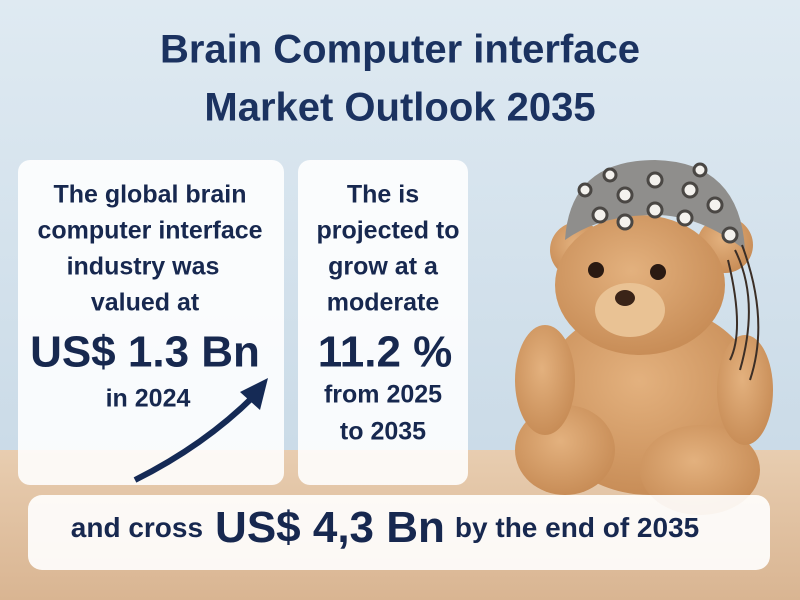  Describe the element at coordinates (385, 352) in the screenshot. I see `card-value: 11.2 %` at that location.